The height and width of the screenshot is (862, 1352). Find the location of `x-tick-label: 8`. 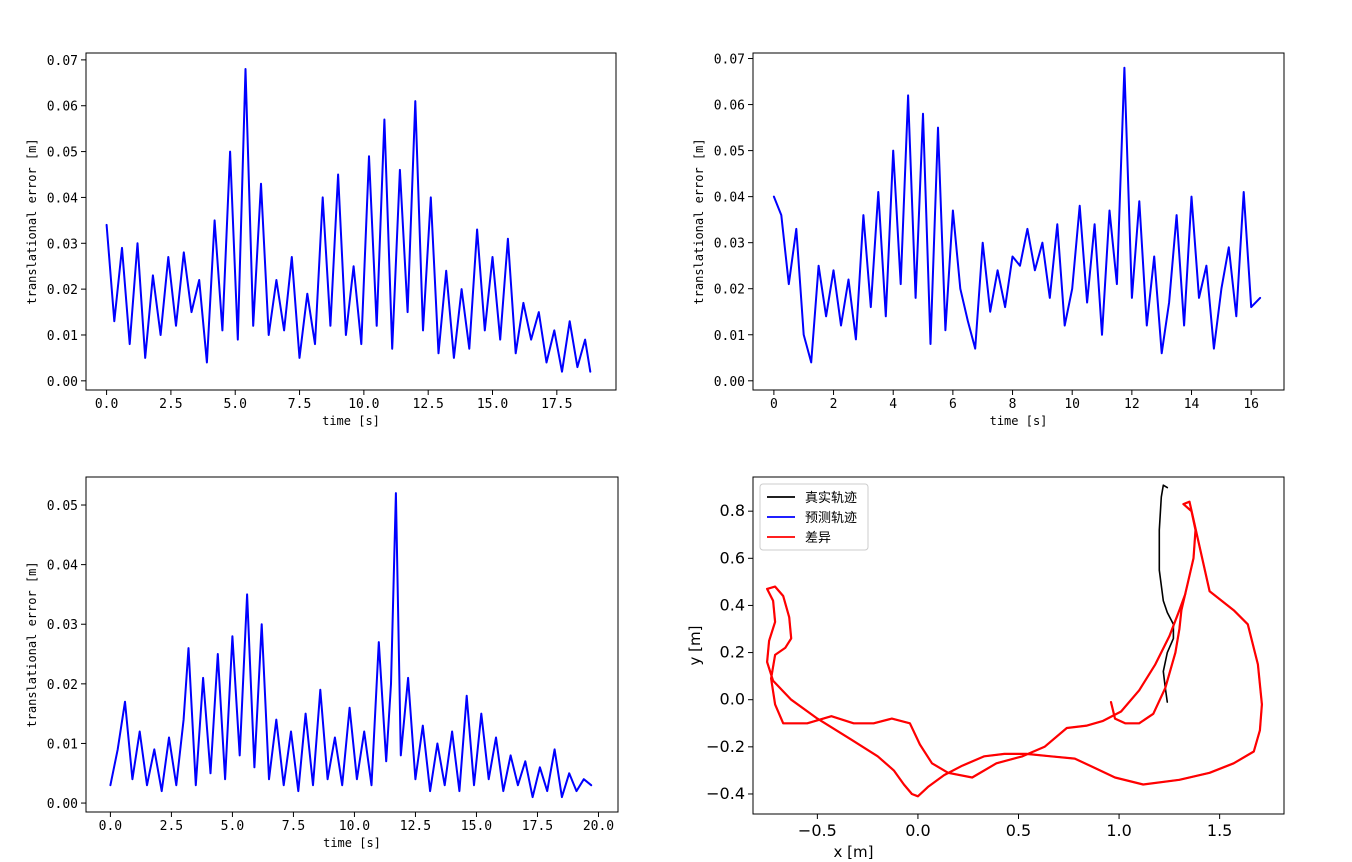

x-tick-label: 8 is located at coordinates (1013, 404).